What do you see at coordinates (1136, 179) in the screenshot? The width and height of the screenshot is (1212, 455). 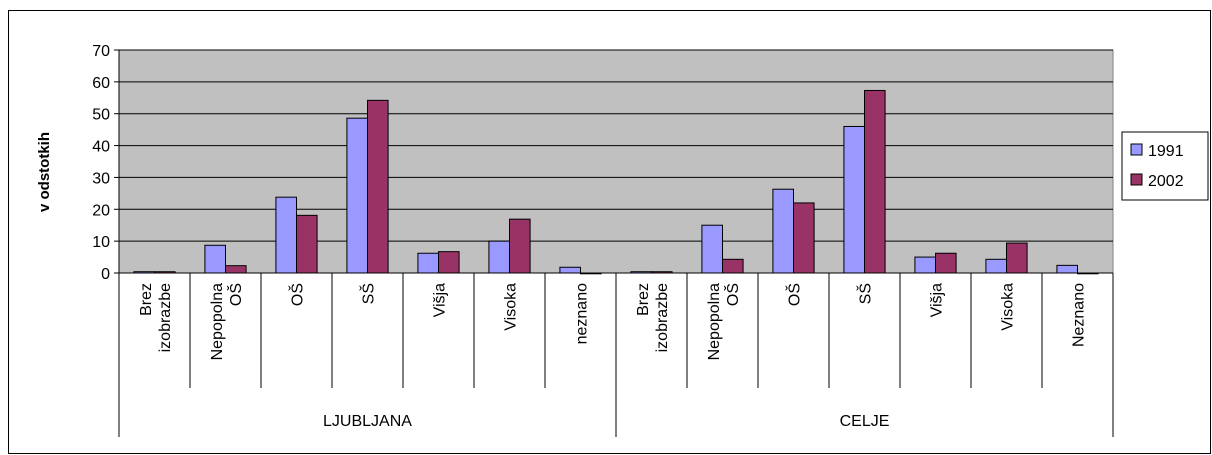 I see `legend-swatch-2002` at bounding box center [1136, 179].